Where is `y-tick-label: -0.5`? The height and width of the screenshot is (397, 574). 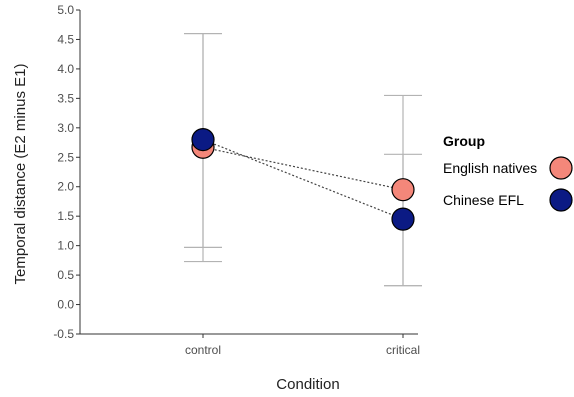
y-tick-label: -0.5 is located at coordinates (63, 334).